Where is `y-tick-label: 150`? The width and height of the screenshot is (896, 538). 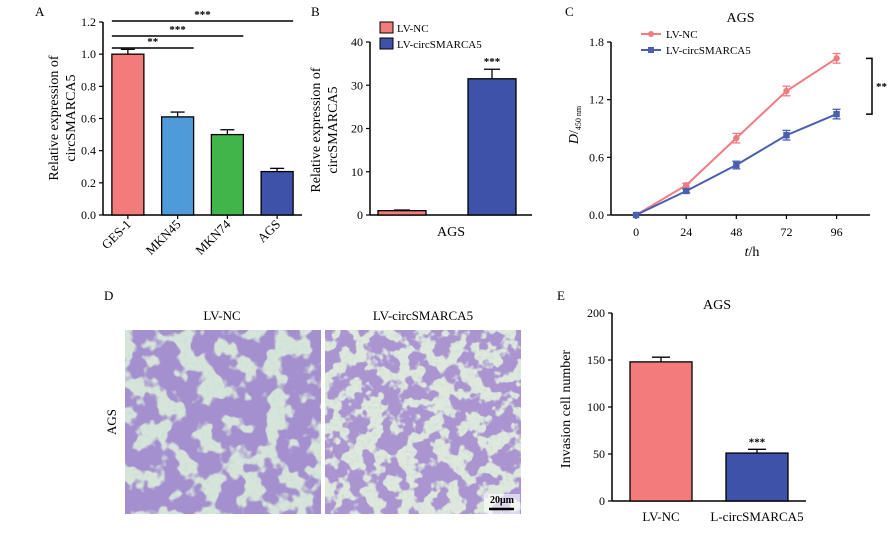
y-tick-label: 150 is located at coordinates (596, 360).